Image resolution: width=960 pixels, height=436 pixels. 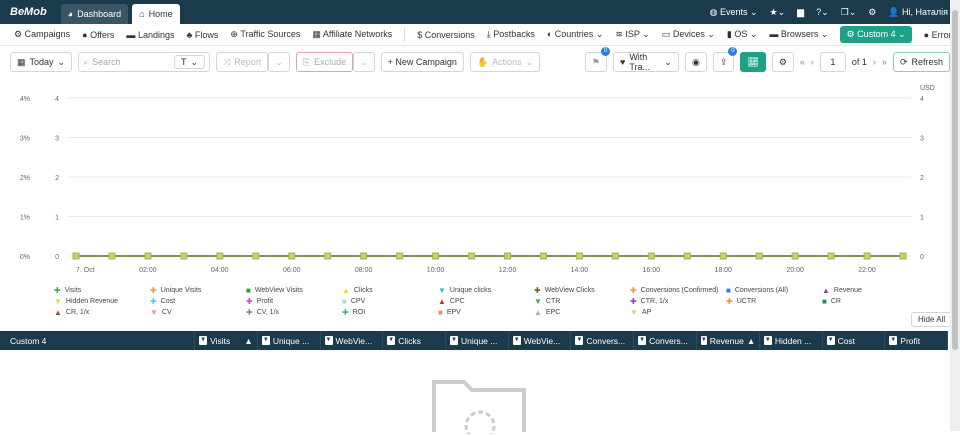 What do you see at coordinates (753, 62) in the screenshot?
I see `chart-toggle-button: 📈︎` at bounding box center [753, 62].